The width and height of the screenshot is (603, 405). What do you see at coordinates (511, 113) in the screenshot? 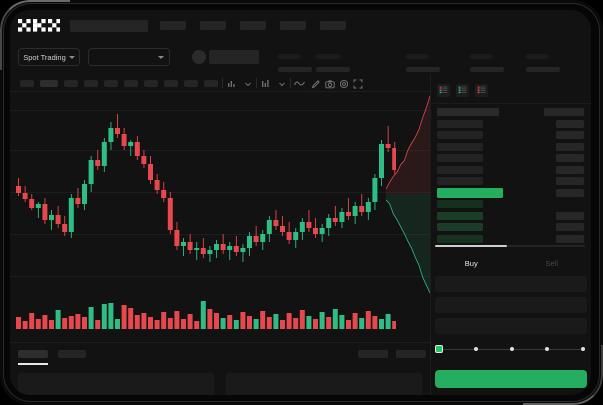
I see `orderbook-header-row` at bounding box center [511, 113].